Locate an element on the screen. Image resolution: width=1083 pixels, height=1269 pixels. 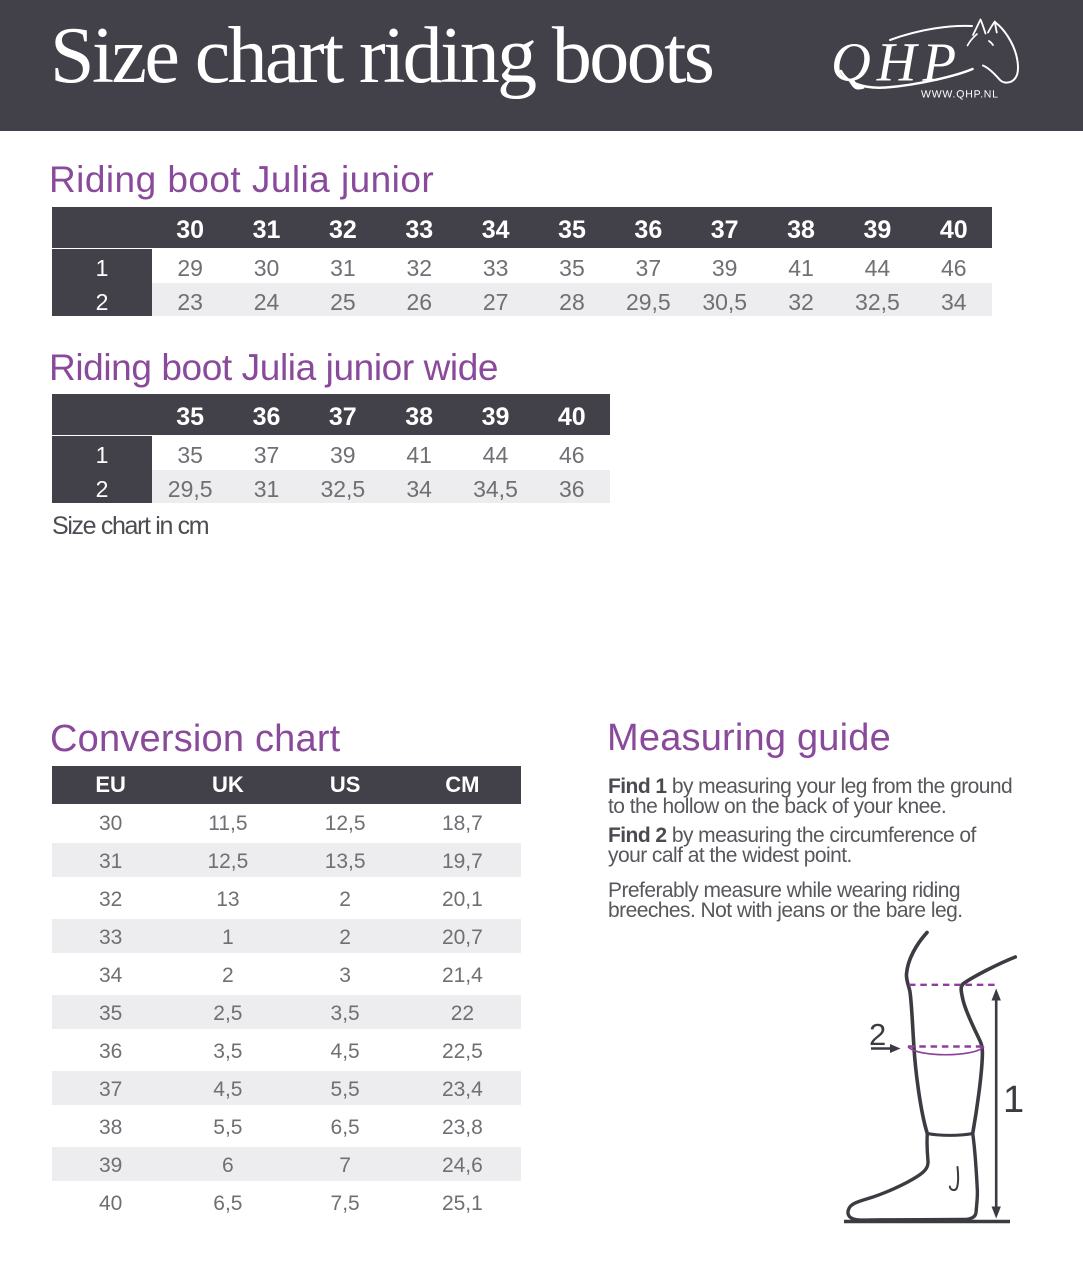
svg-text: WWW.QHP.NL is located at coordinates (960, 95).